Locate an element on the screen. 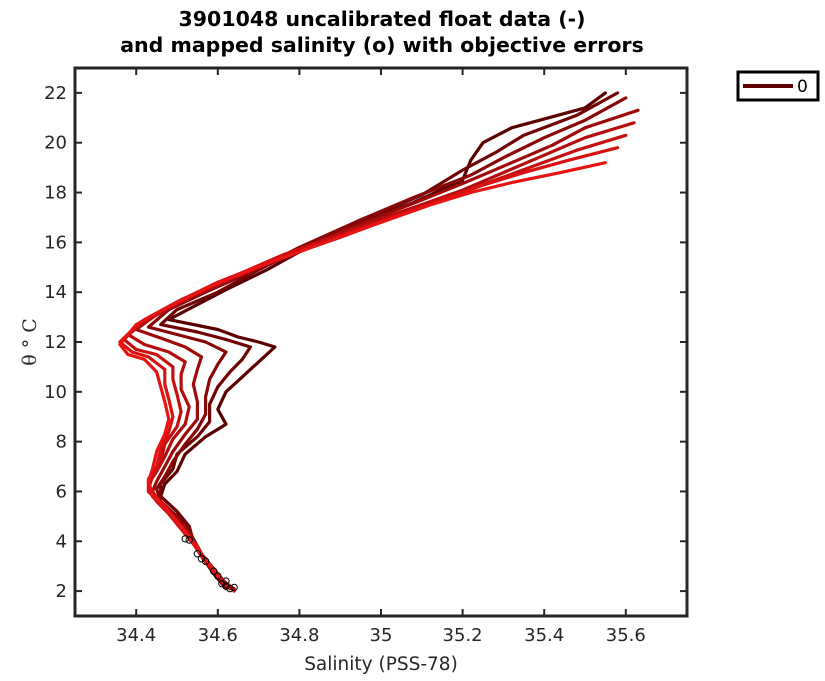  y-tick-label-8: 18 is located at coordinates (55, 193).